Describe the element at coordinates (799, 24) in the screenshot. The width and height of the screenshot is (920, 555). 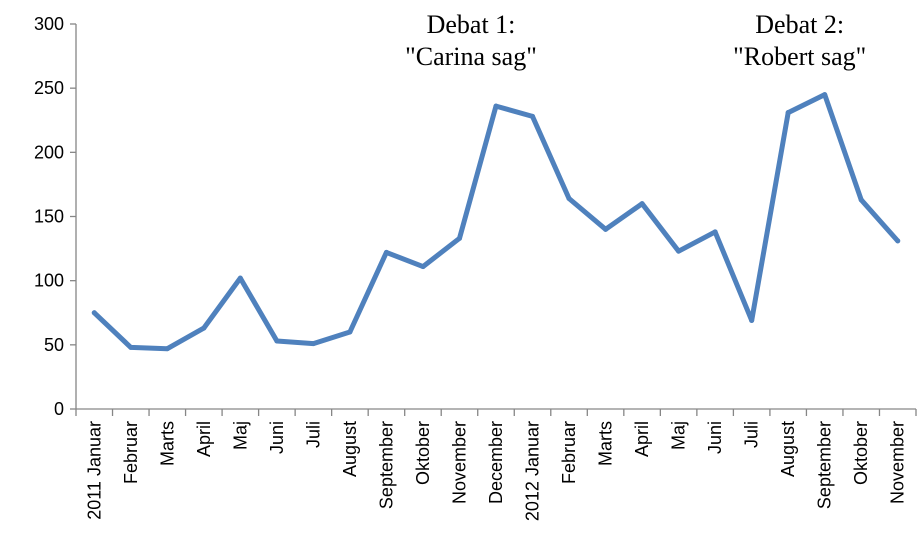
I see `annotation-line: Debat 2:` at that location.